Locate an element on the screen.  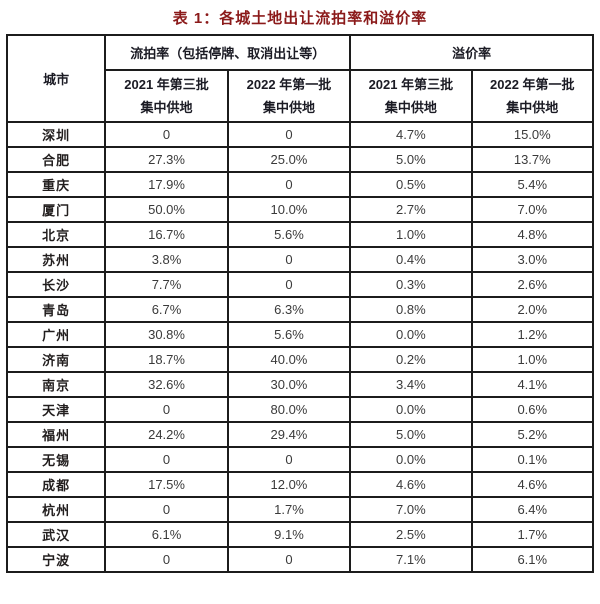
table-row: 深圳 0 0 4.7% 15.0% is located at coordinates (300, 134).